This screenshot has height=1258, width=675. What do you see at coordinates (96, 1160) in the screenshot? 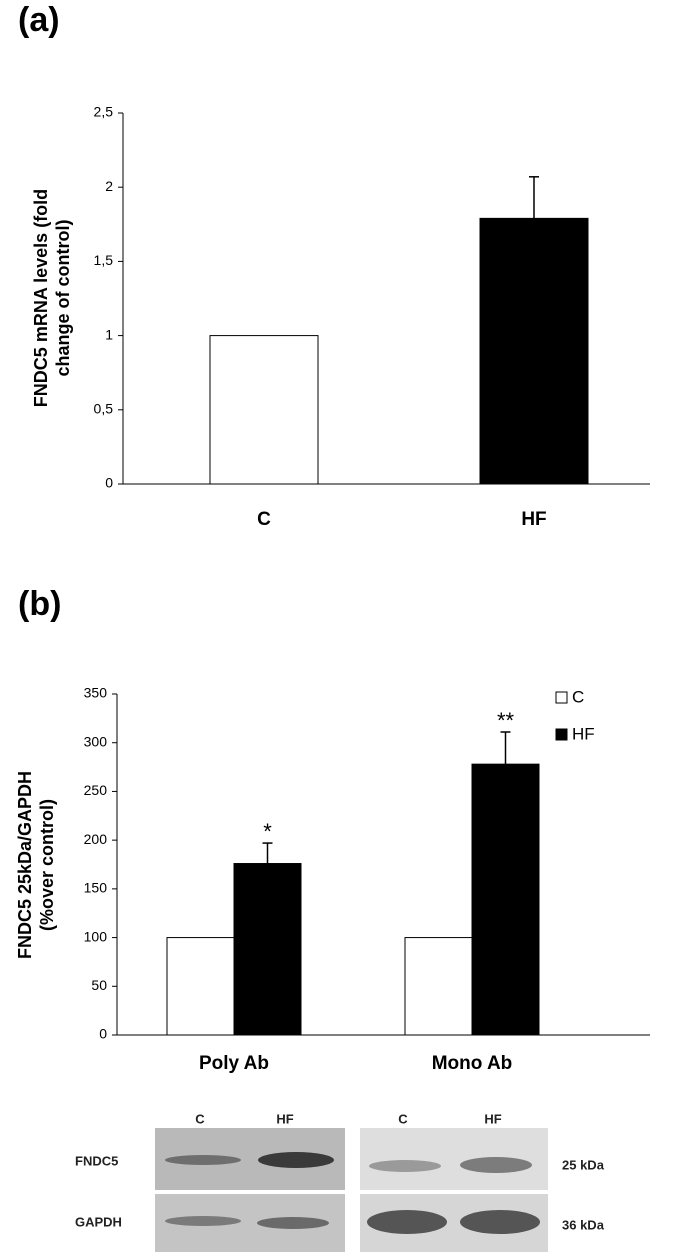
I see `row-label: FNDC5` at bounding box center [96, 1160].